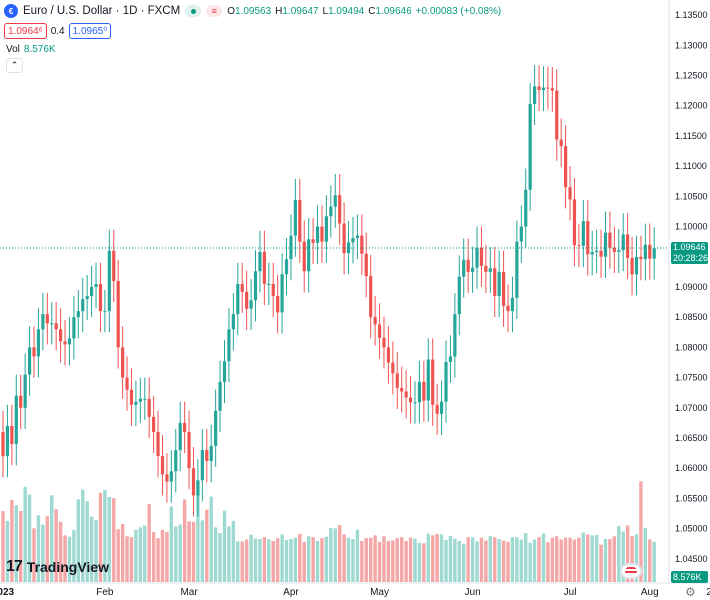 Image resolution: width=710 pixels, height=600 pixels. I want to click on symbol-title: Euro / U.S. Dollar · 1D · FXCM, so click(102, 11).